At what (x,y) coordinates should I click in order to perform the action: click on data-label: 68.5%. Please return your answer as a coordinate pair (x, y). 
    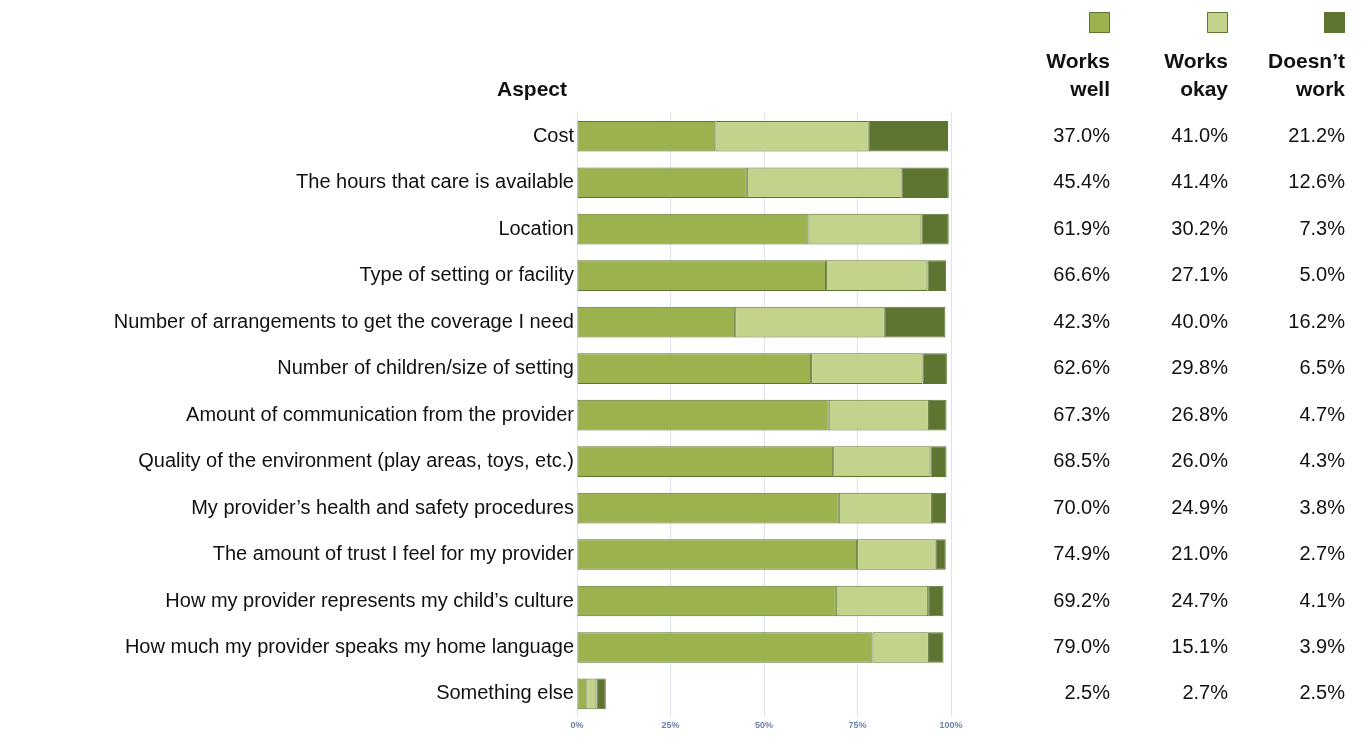
    Looking at the image, I should click on (1082, 460).